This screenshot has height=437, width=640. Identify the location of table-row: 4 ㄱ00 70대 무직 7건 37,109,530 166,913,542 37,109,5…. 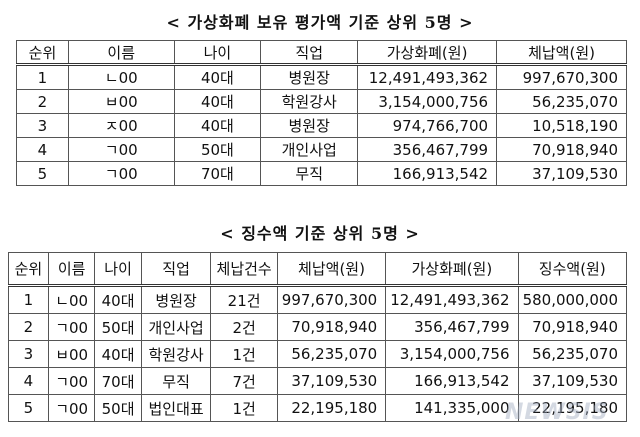
(318, 381).